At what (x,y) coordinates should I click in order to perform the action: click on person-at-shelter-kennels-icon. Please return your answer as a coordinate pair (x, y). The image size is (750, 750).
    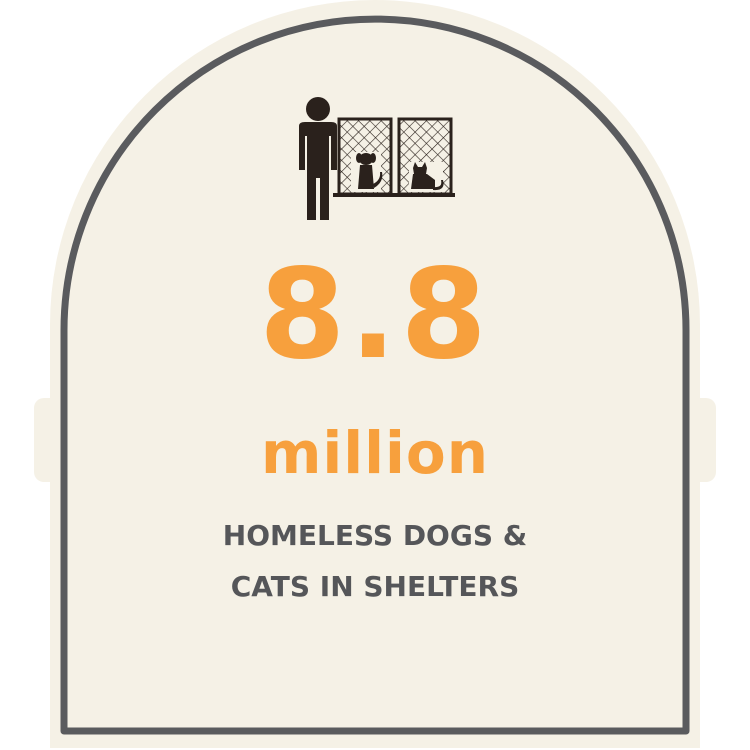
    Looking at the image, I should click on (377, 158).